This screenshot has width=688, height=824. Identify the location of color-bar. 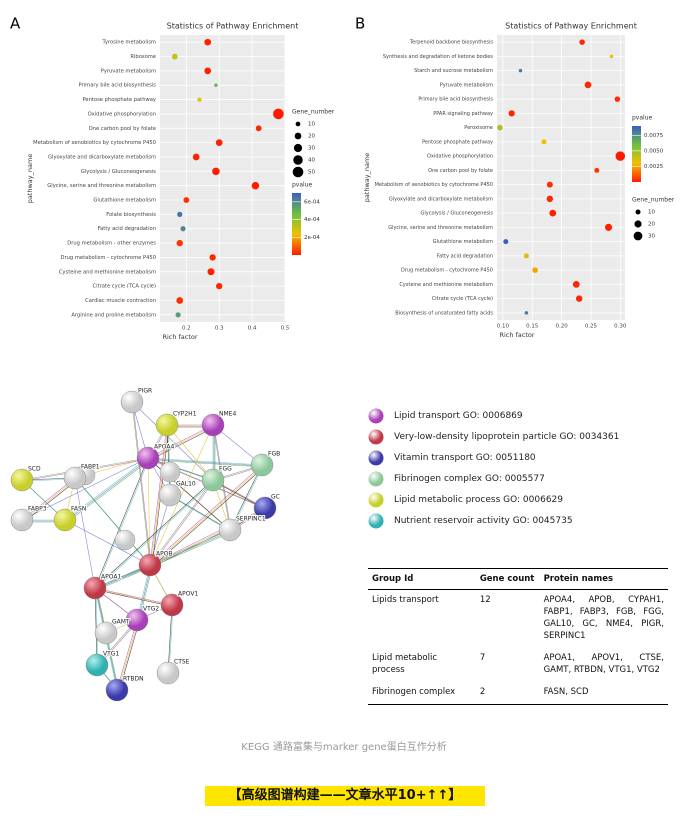
(296, 224).